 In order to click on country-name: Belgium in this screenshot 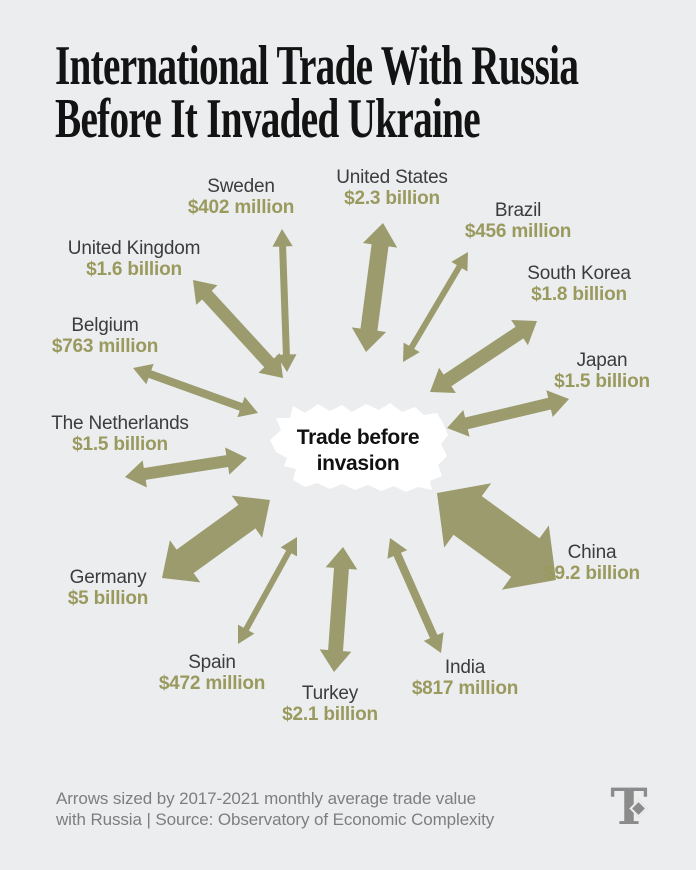, I will do `click(105, 325)`.